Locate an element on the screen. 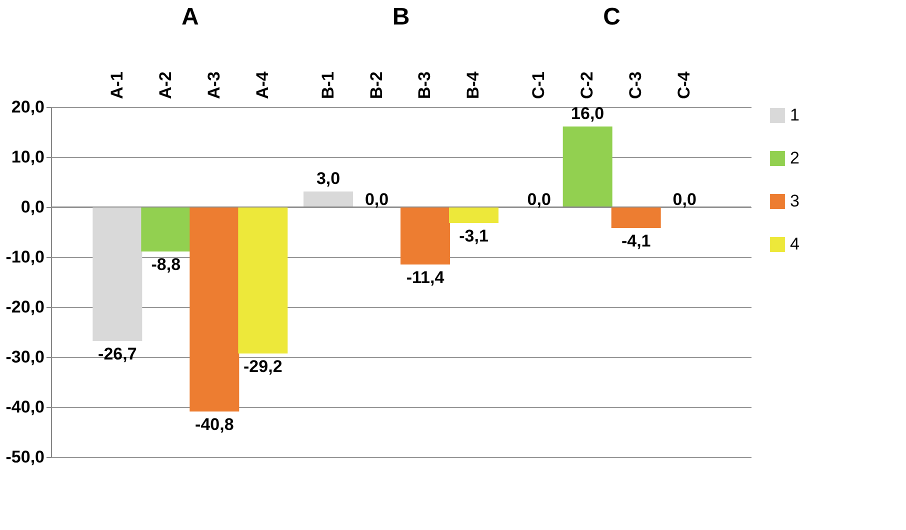  text: A-2 is located at coordinates (165, 85).